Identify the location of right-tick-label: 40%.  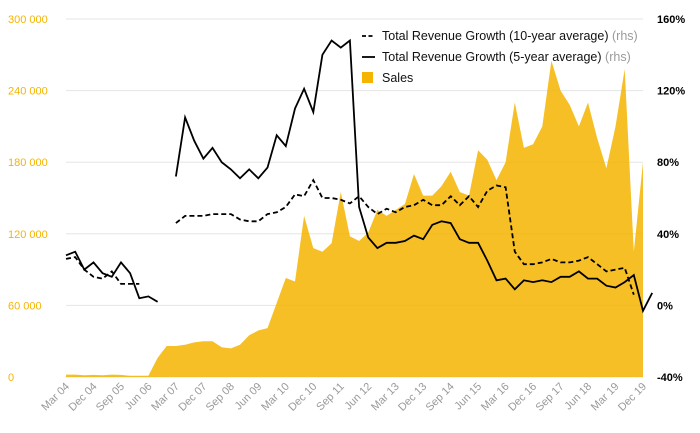
(668, 235).